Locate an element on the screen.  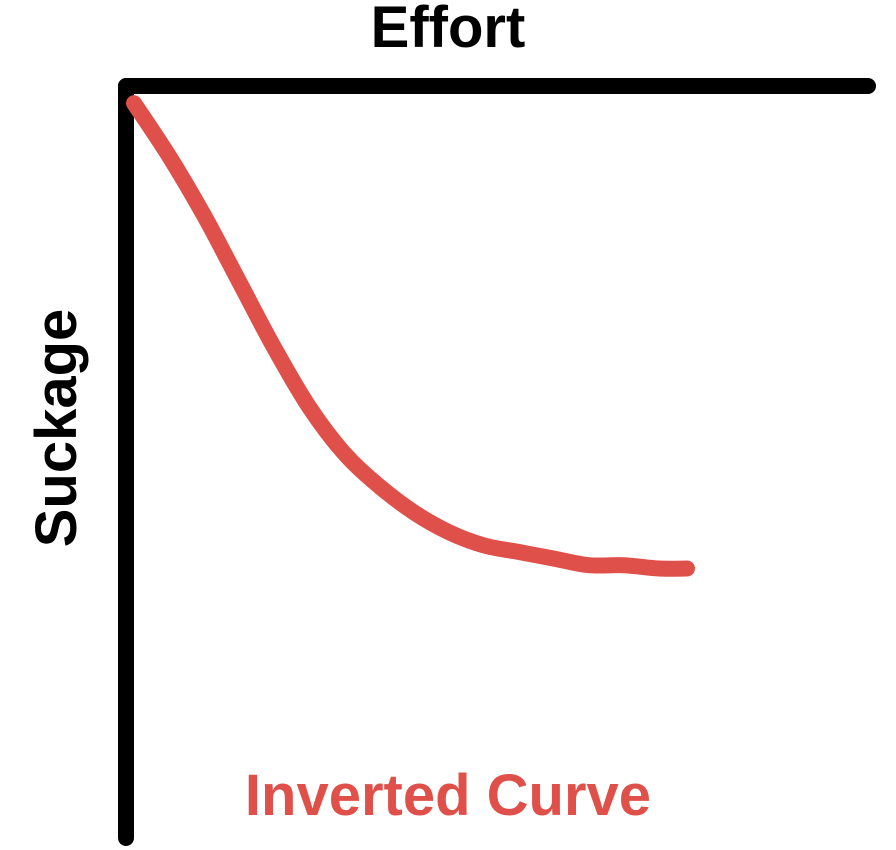
chart-title: Inverted Curve is located at coordinates (448, 795).